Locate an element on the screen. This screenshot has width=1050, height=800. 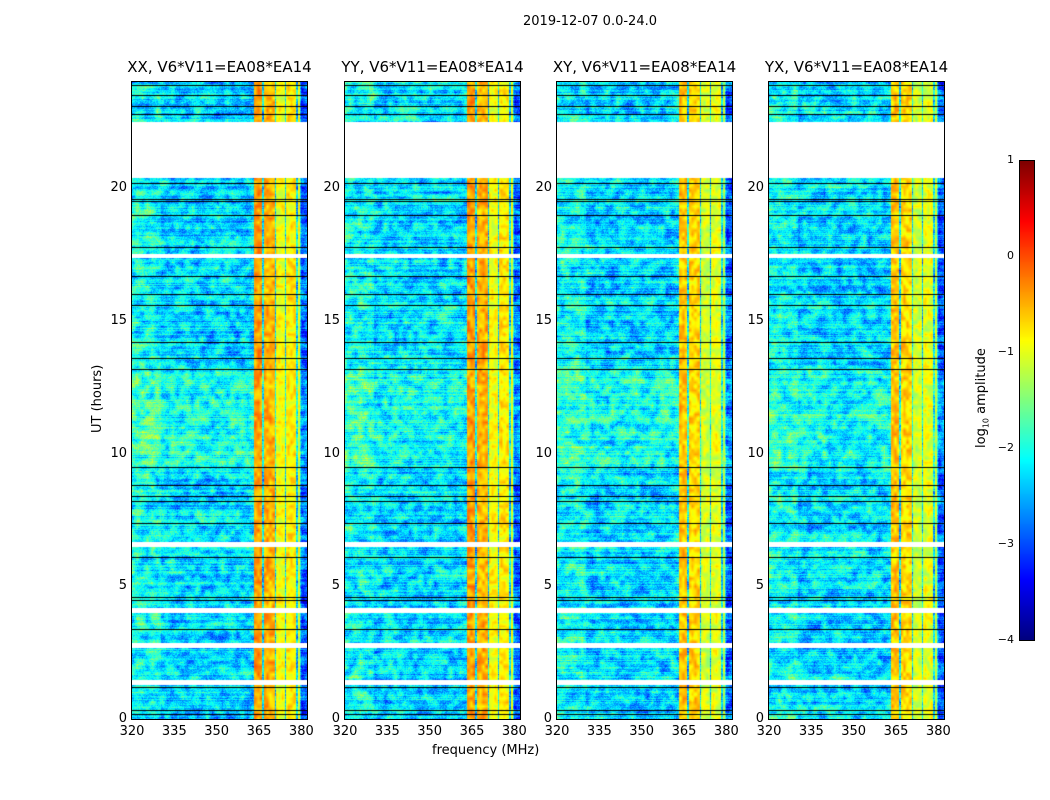
colorbar-tick-label: −3 is located at coordinates (1005, 543).